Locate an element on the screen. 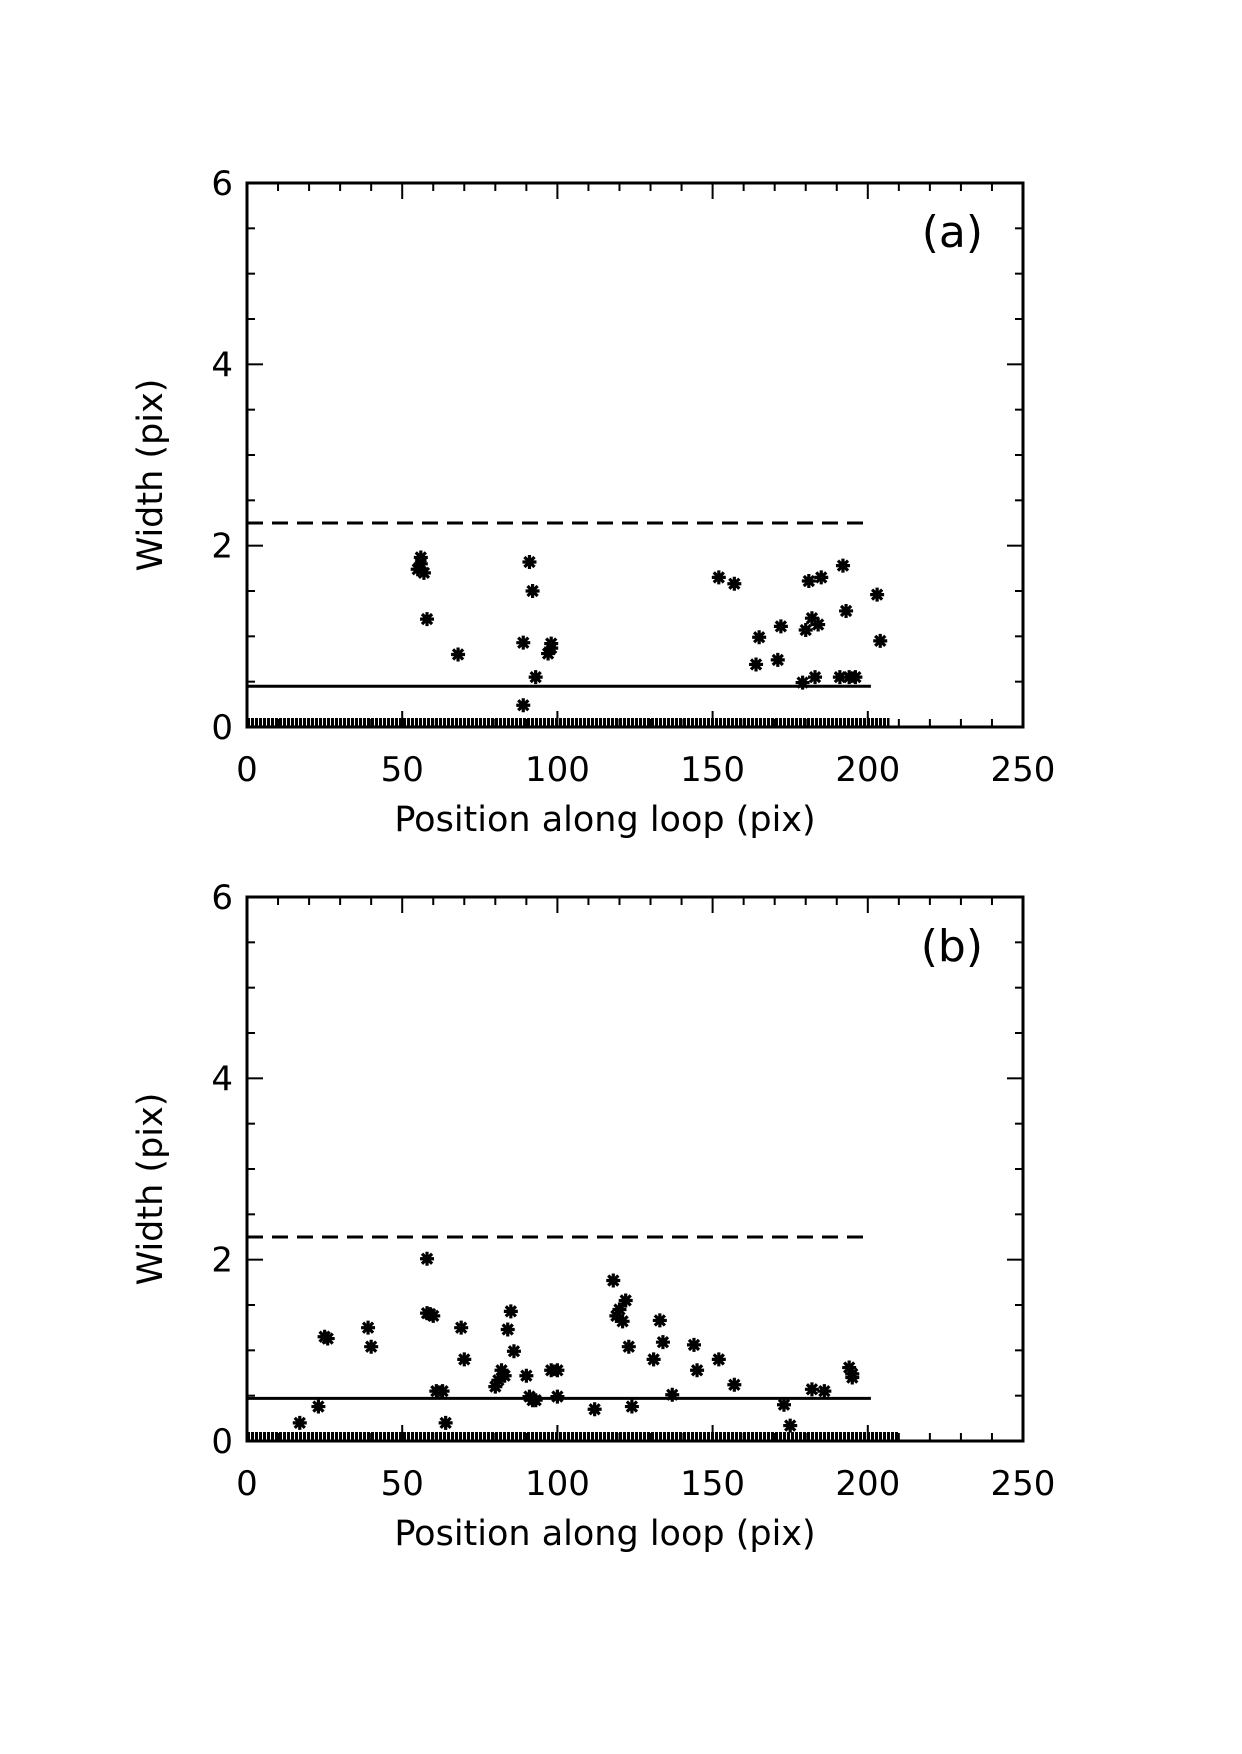 Image resolution: width=1242 pixels, height=1754 pixels. panel-label: (a) is located at coordinates (952, 232).